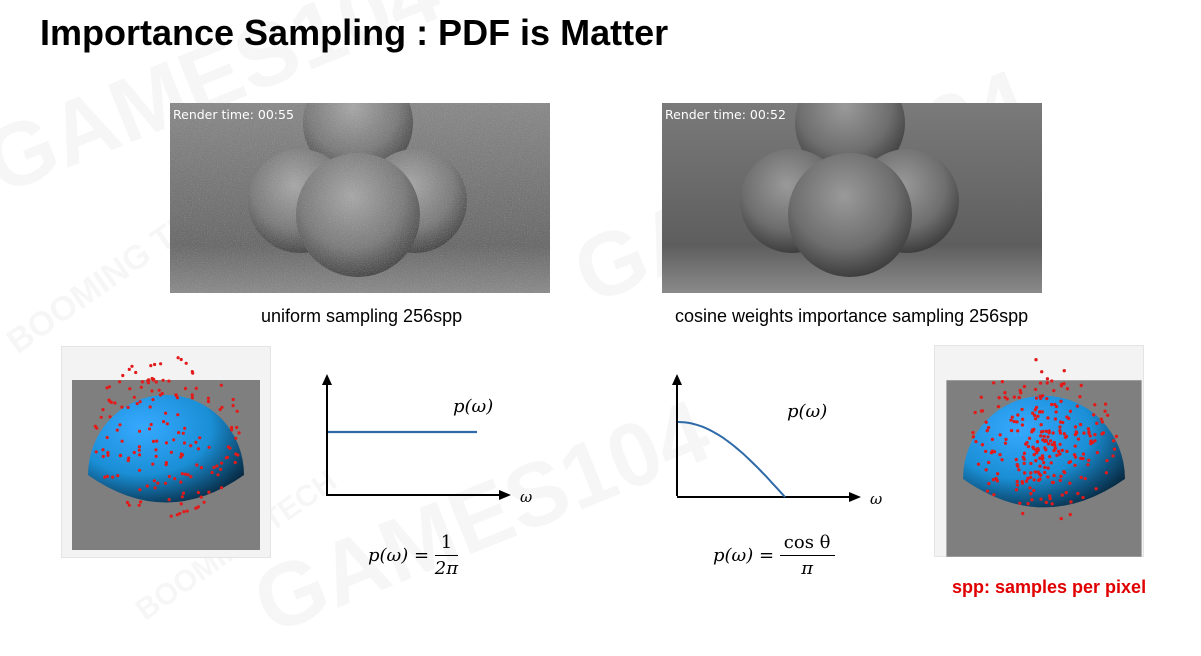 The image size is (1201, 656). I want to click on hemisphere-samples-uniform, so click(166, 453).